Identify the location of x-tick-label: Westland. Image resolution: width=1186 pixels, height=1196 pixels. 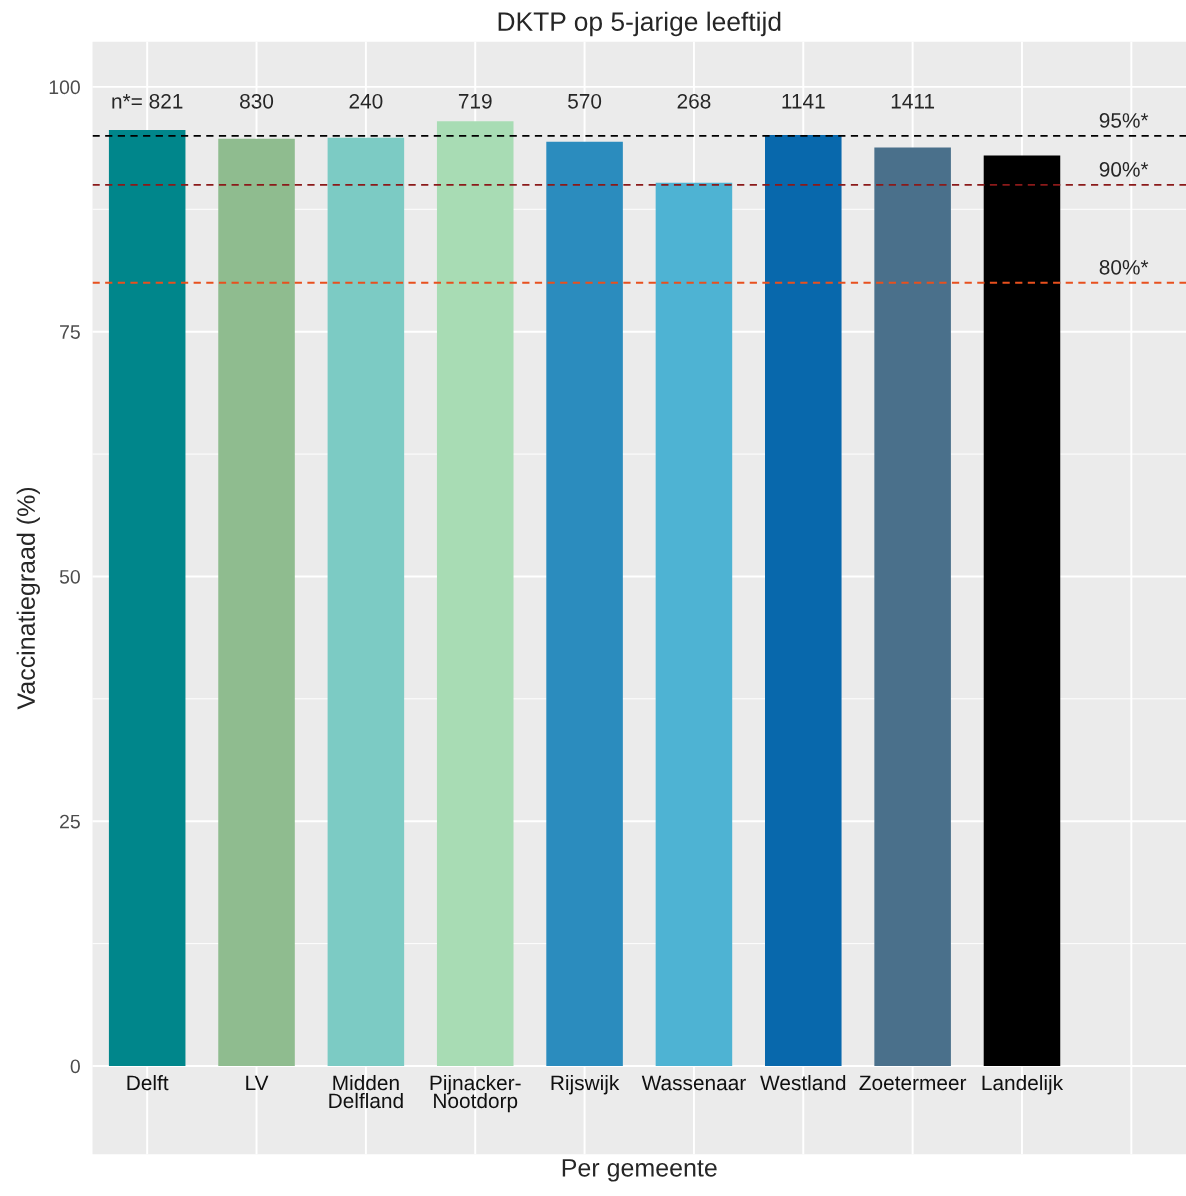
(803, 1082).